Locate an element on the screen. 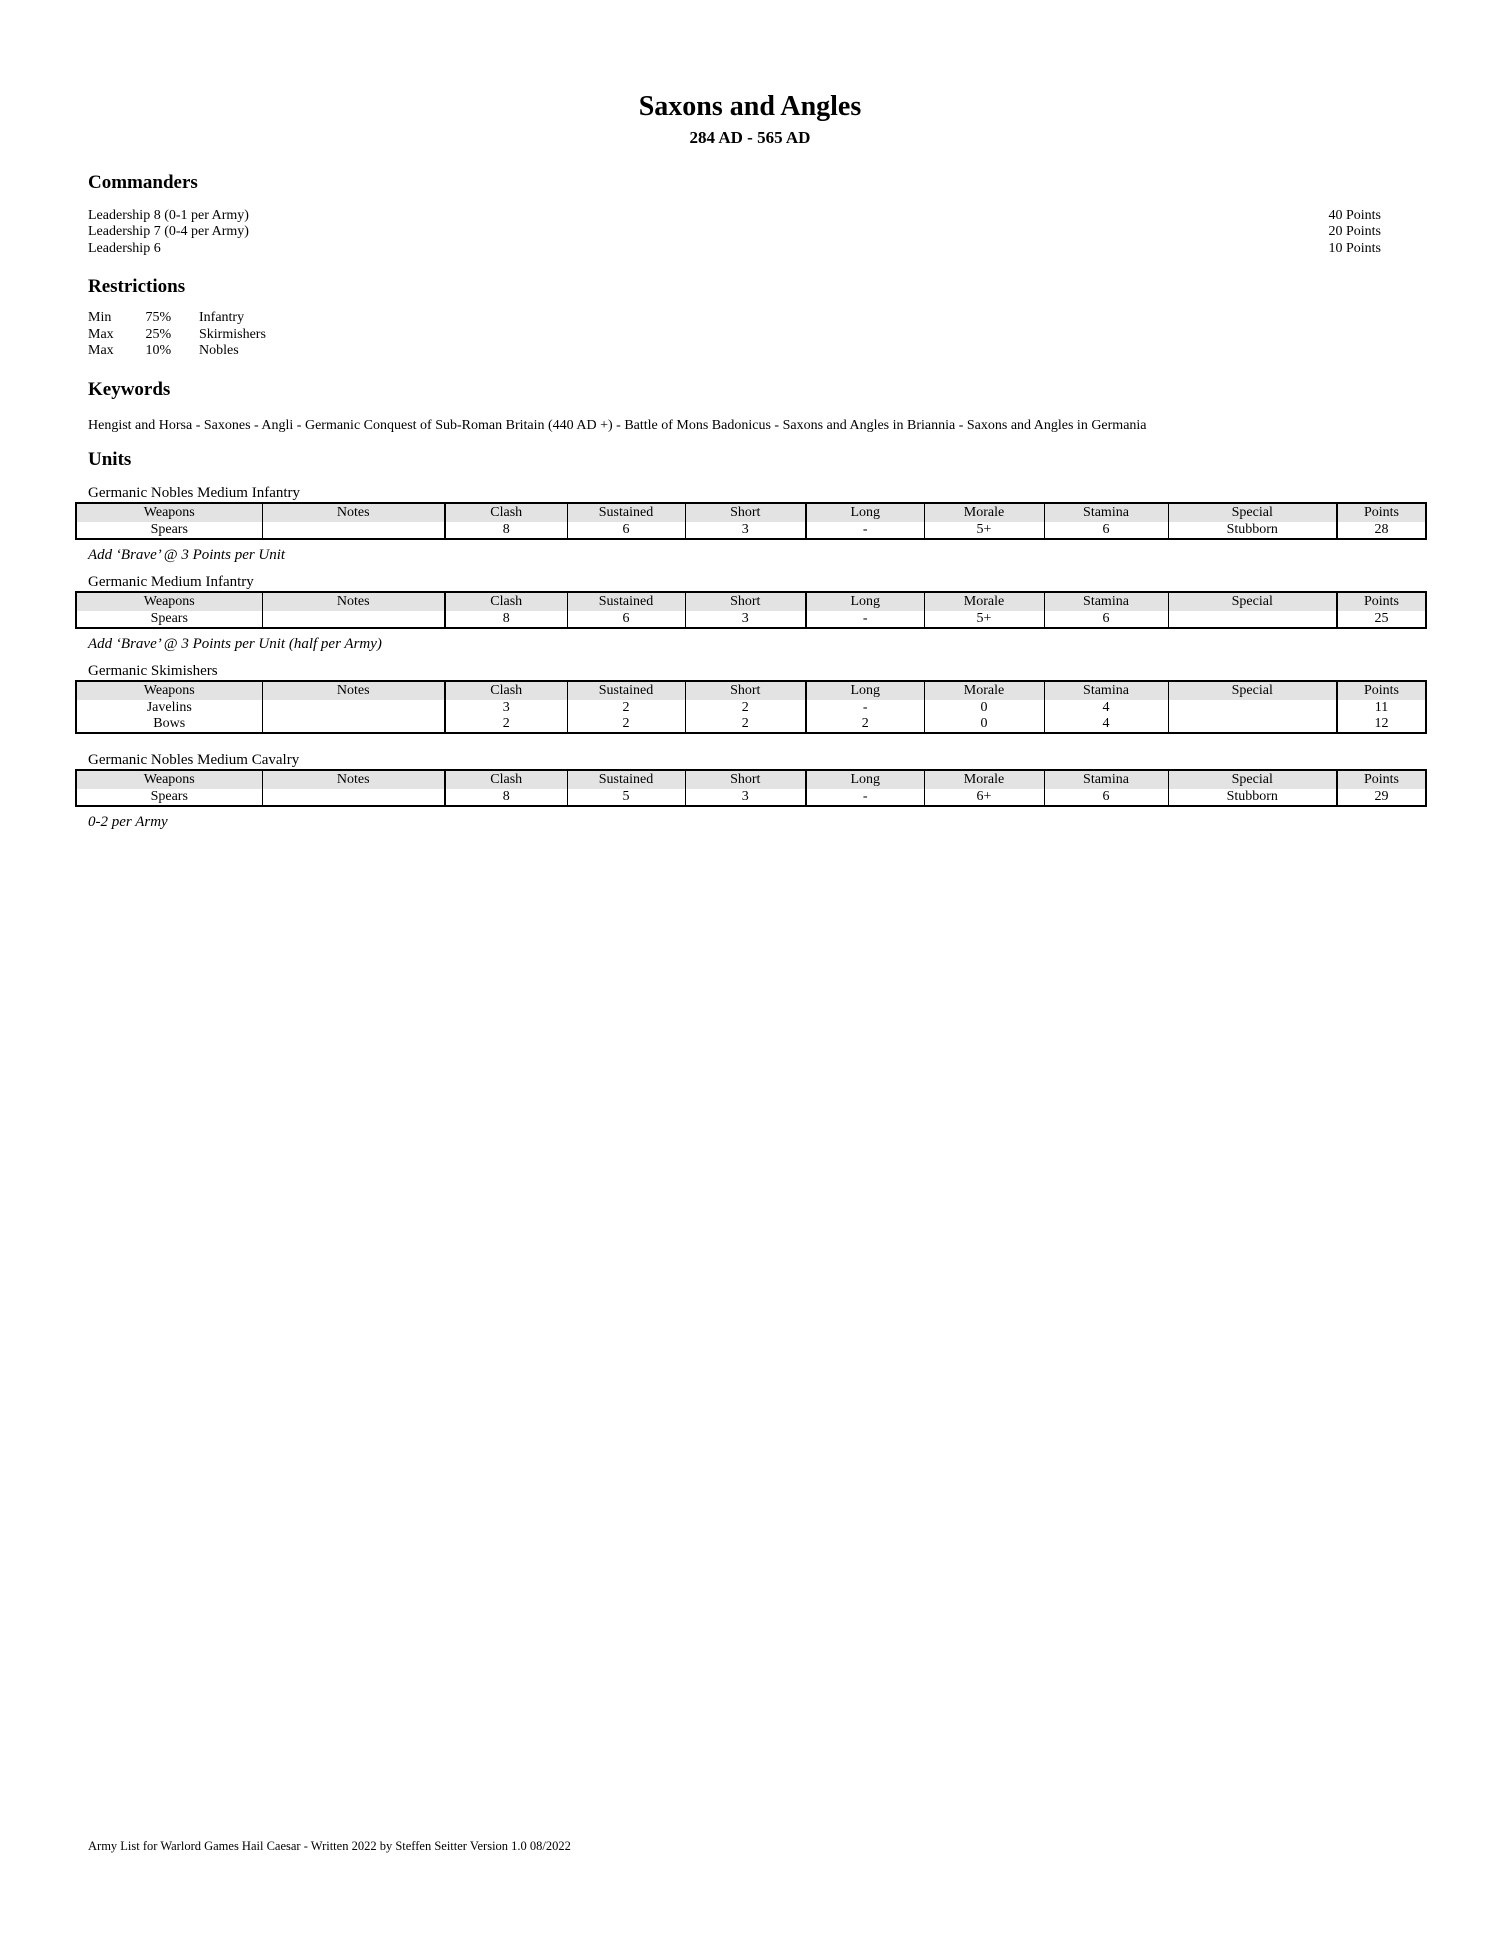  restriction-limit: Min is located at coordinates (100, 317).